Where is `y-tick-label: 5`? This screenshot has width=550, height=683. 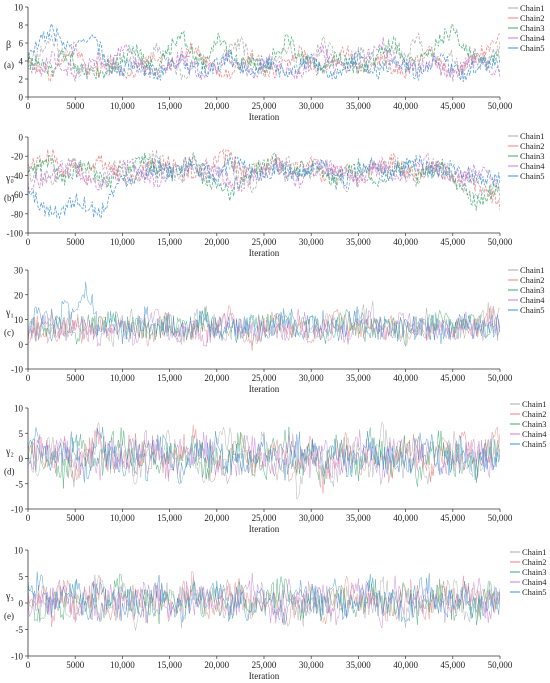 y-tick-label: 5 is located at coordinates (21, 434).